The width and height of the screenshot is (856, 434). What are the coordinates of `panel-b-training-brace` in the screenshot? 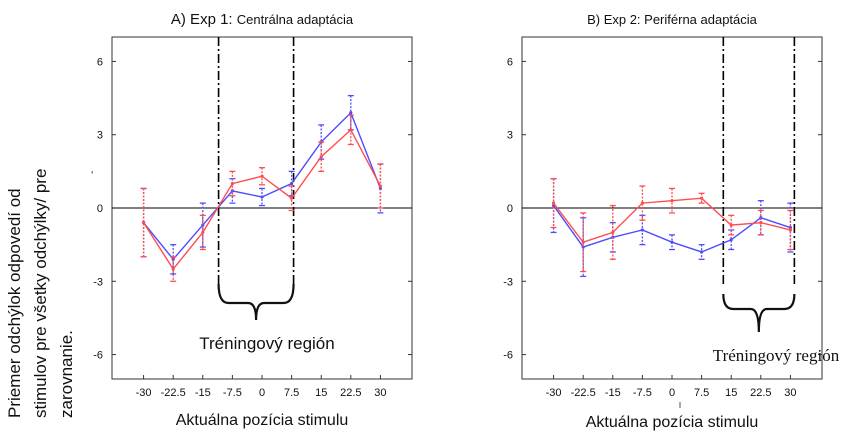 It's located at (759, 313).